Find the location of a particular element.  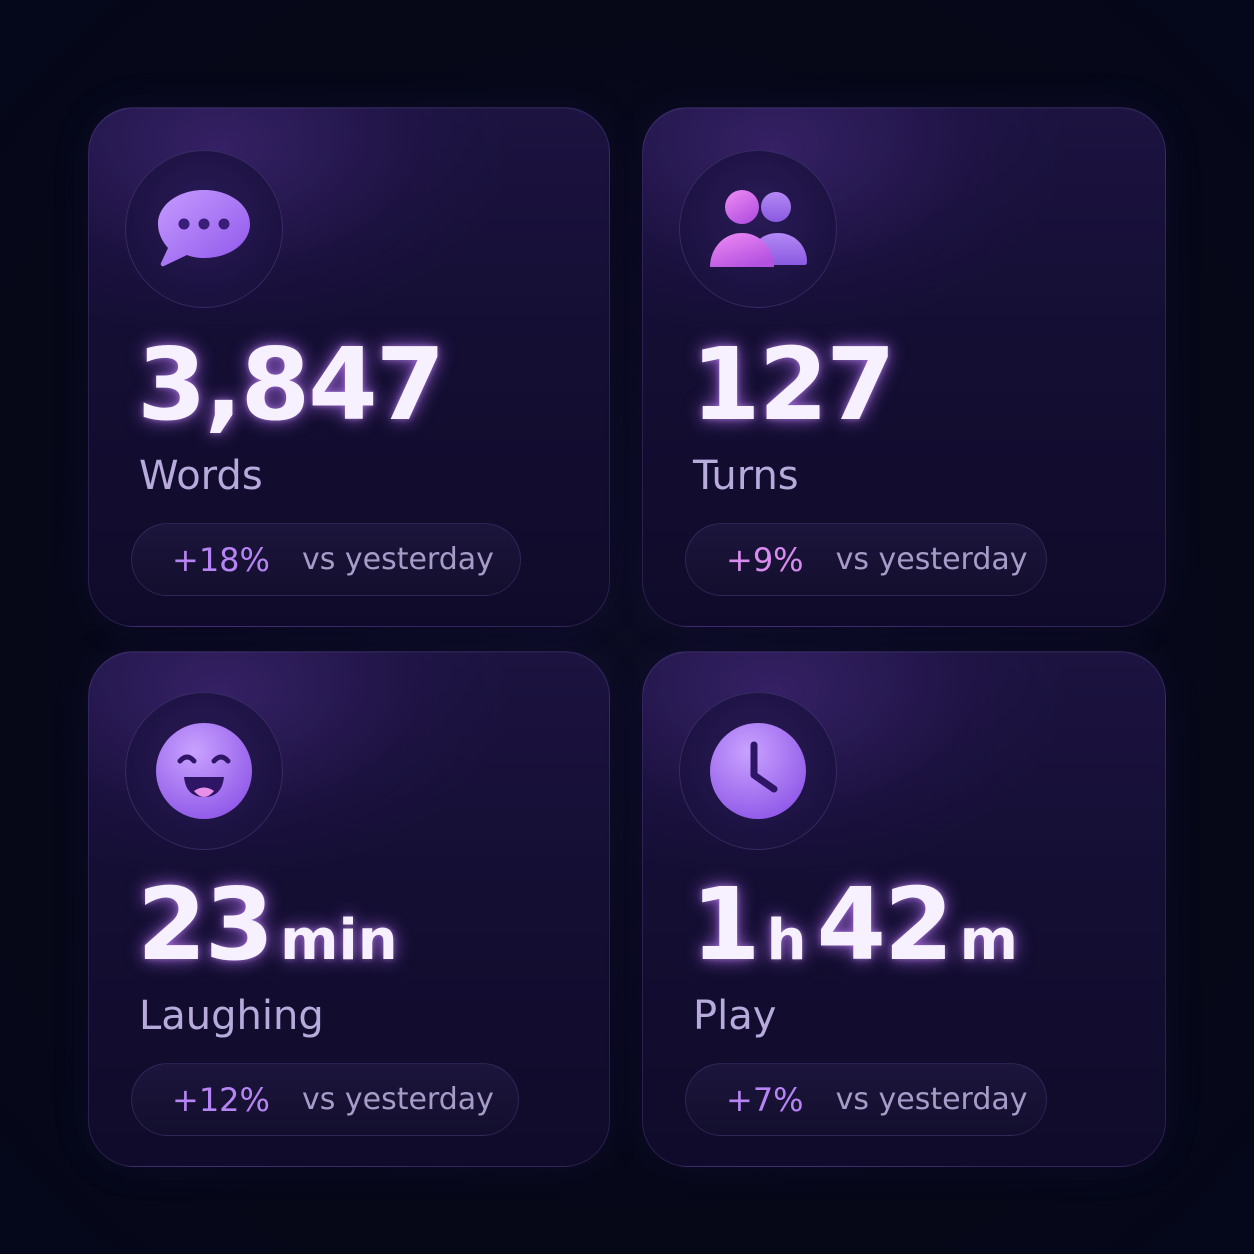

turns-comparison: vs yesterday is located at coordinates (931, 559).